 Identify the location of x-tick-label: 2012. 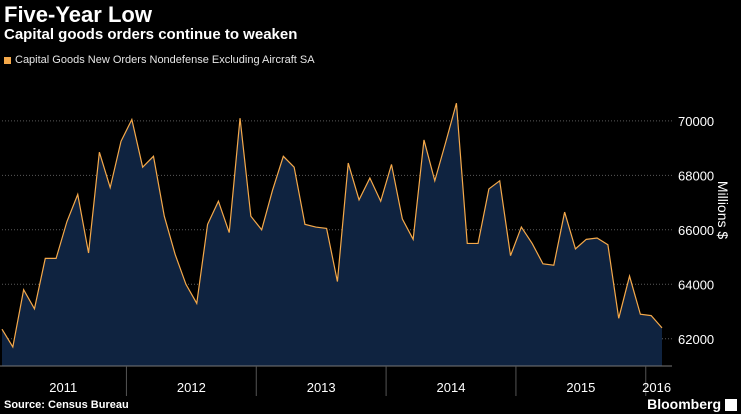
(191, 387).